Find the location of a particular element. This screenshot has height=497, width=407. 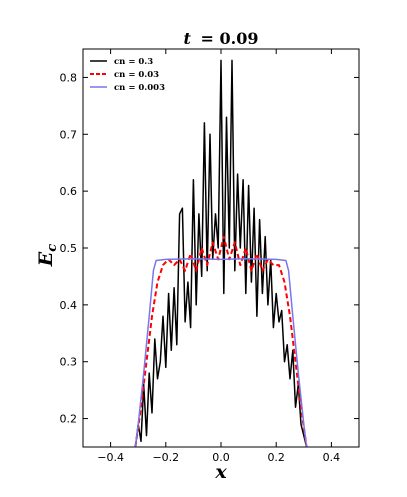

x-axis-label: x is located at coordinates (220, 472).